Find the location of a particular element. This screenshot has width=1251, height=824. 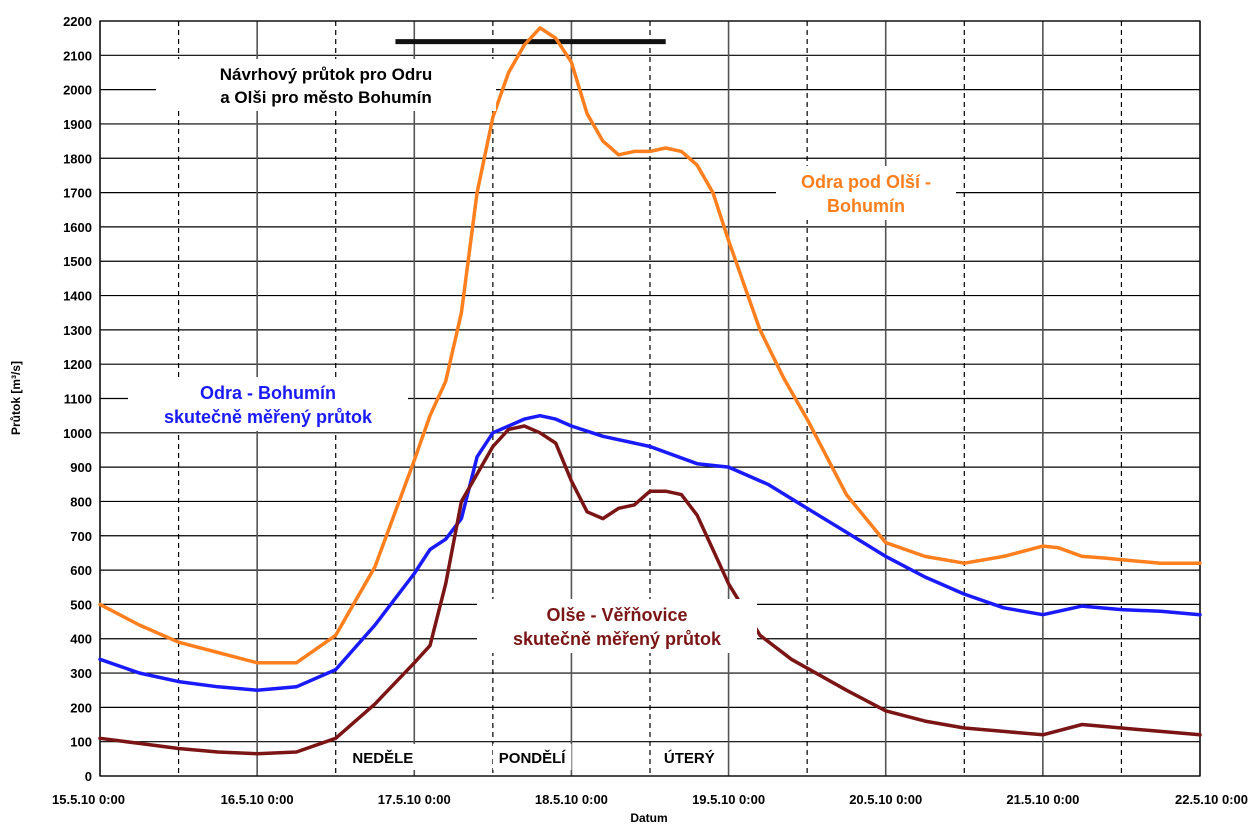

brown-series-label: skutečně měřený průtok is located at coordinates (617, 639).